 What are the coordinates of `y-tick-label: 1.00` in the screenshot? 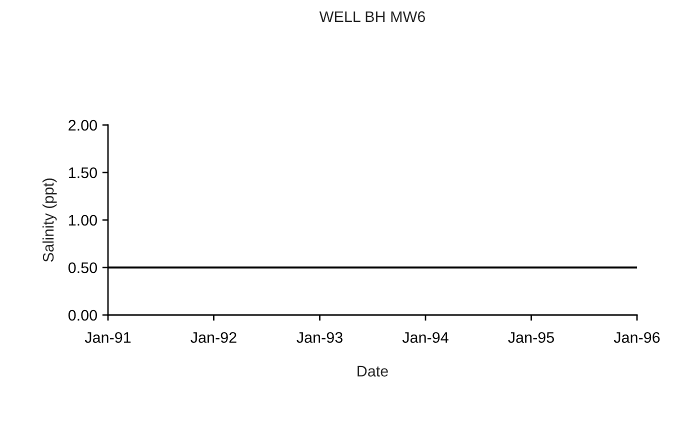 It's located at (83, 220).